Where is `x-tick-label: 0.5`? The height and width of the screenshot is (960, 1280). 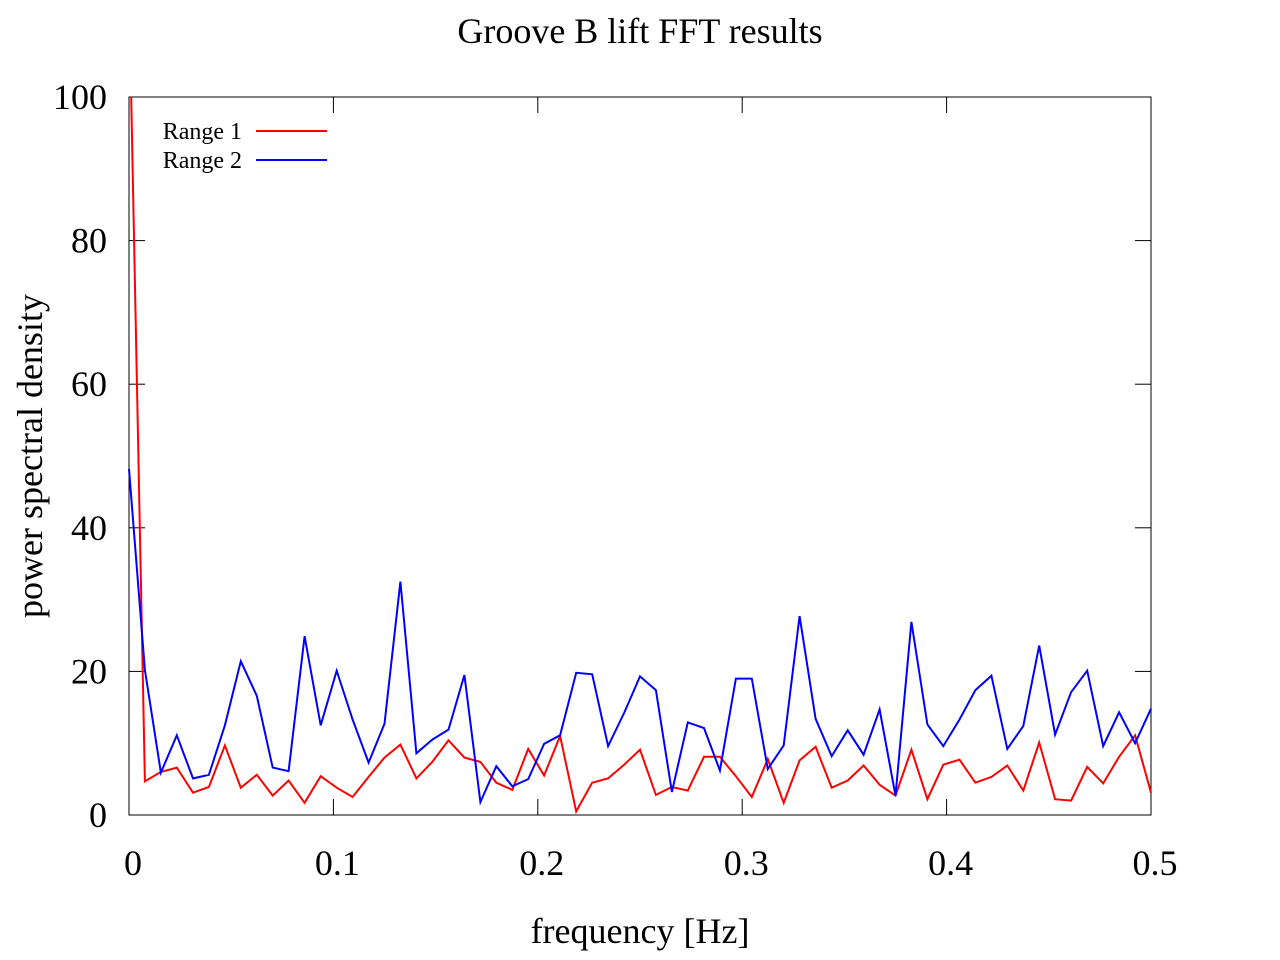
x-tick-label: 0.5 is located at coordinates (1155, 863).